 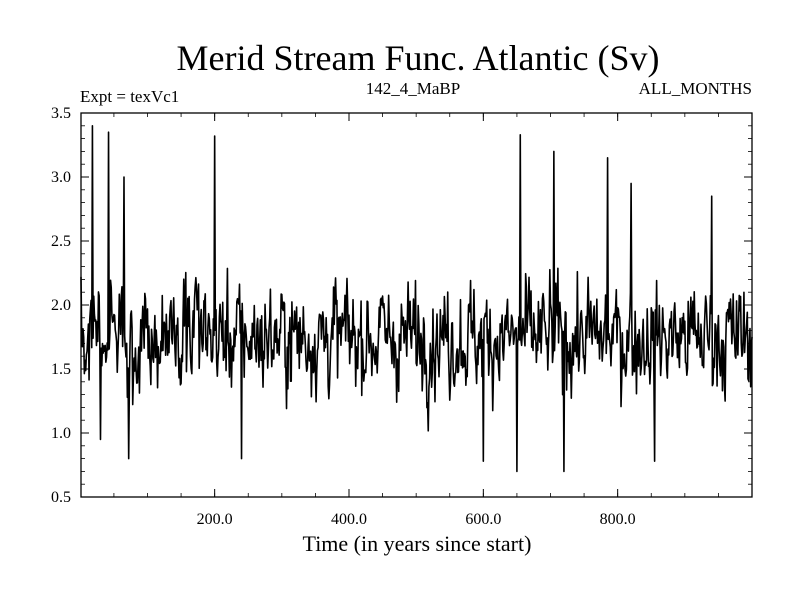 I want to click on y-tick-label: 3.5, so click(x=61, y=113).